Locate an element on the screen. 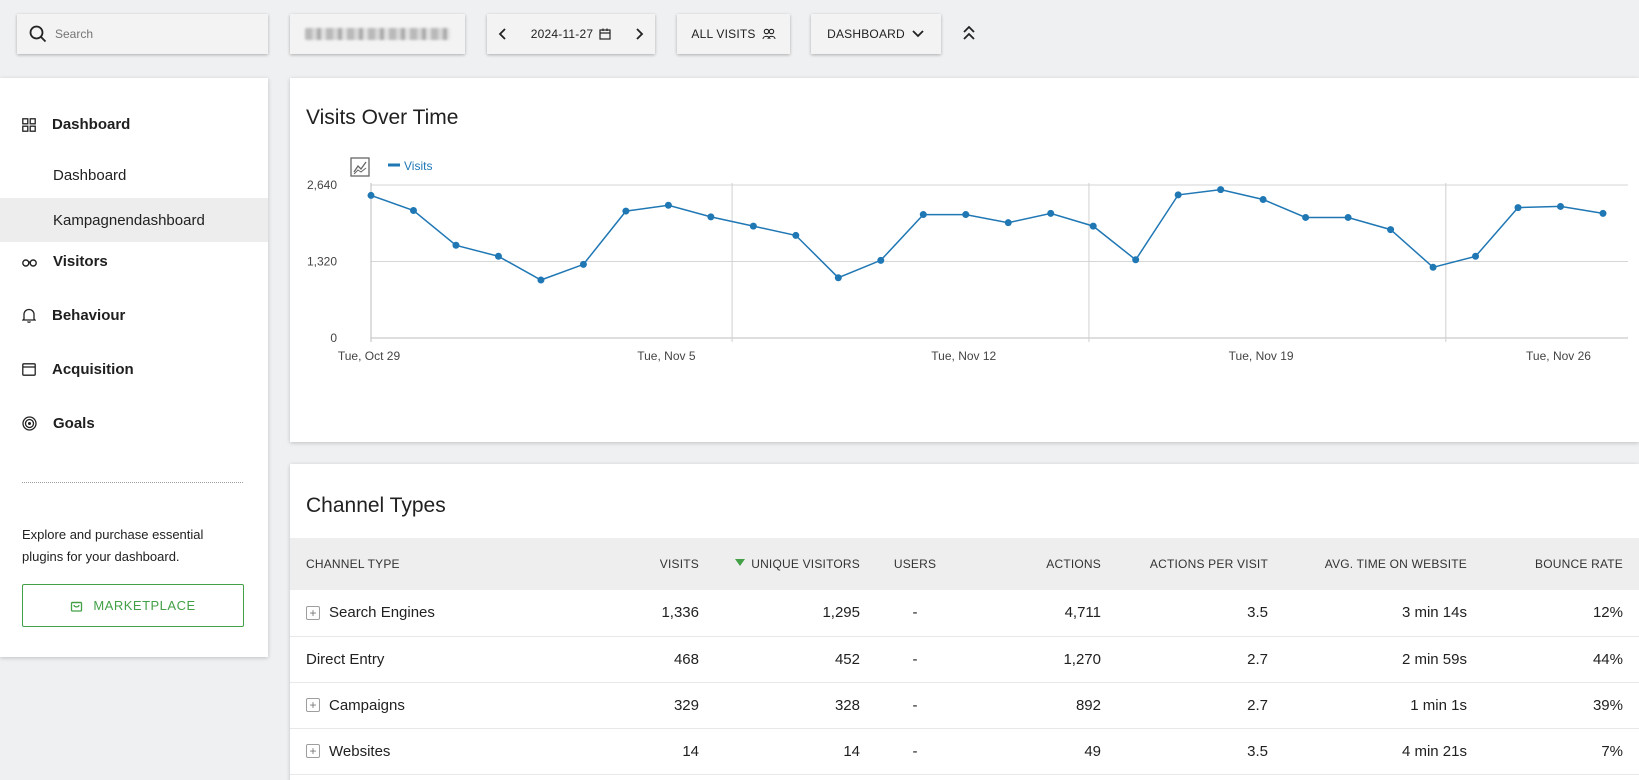 This screenshot has width=1639, height=780. segment-selector: ALL VISITS is located at coordinates (733, 34).